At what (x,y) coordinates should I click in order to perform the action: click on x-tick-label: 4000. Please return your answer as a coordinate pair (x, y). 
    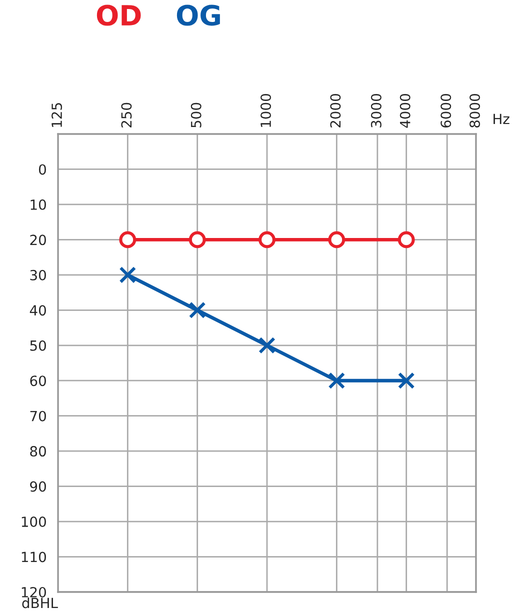
    Looking at the image, I should click on (405, 111).